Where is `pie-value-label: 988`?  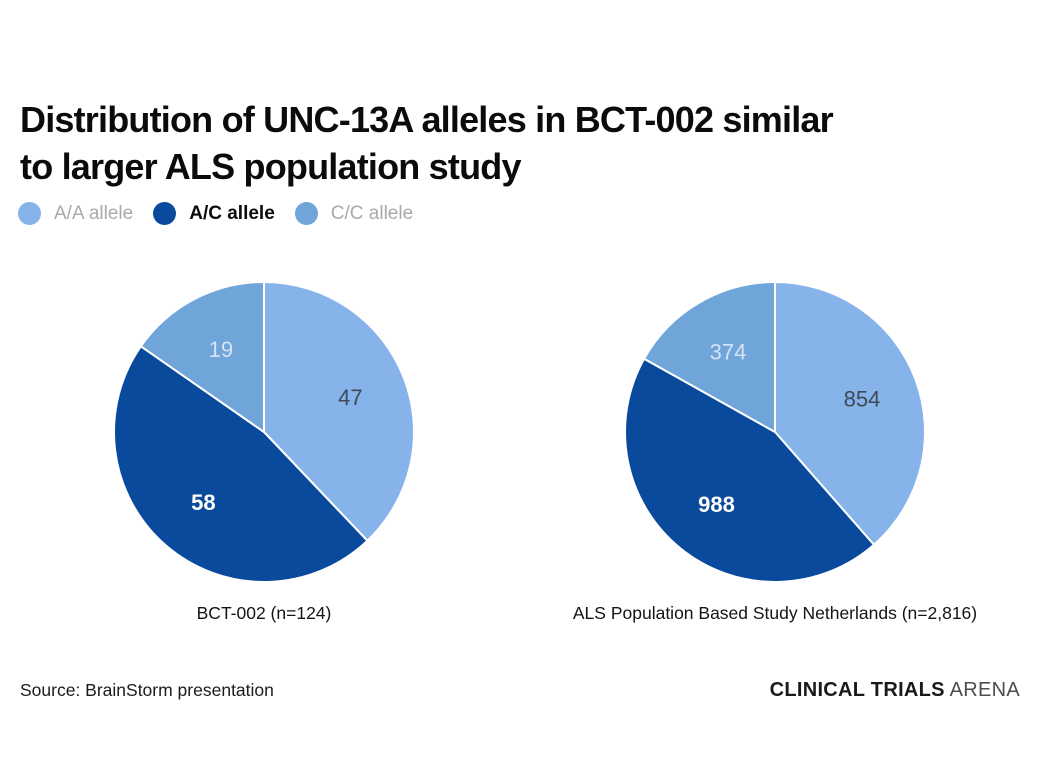 pie-value-label: 988 is located at coordinates (716, 504).